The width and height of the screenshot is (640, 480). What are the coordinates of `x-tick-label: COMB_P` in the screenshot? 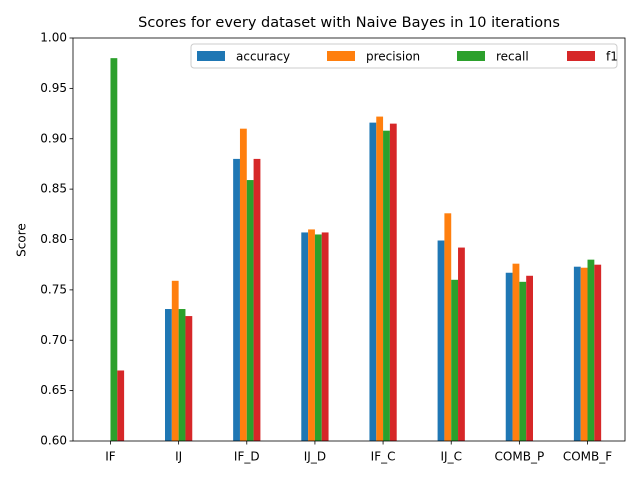 It's located at (520, 457).